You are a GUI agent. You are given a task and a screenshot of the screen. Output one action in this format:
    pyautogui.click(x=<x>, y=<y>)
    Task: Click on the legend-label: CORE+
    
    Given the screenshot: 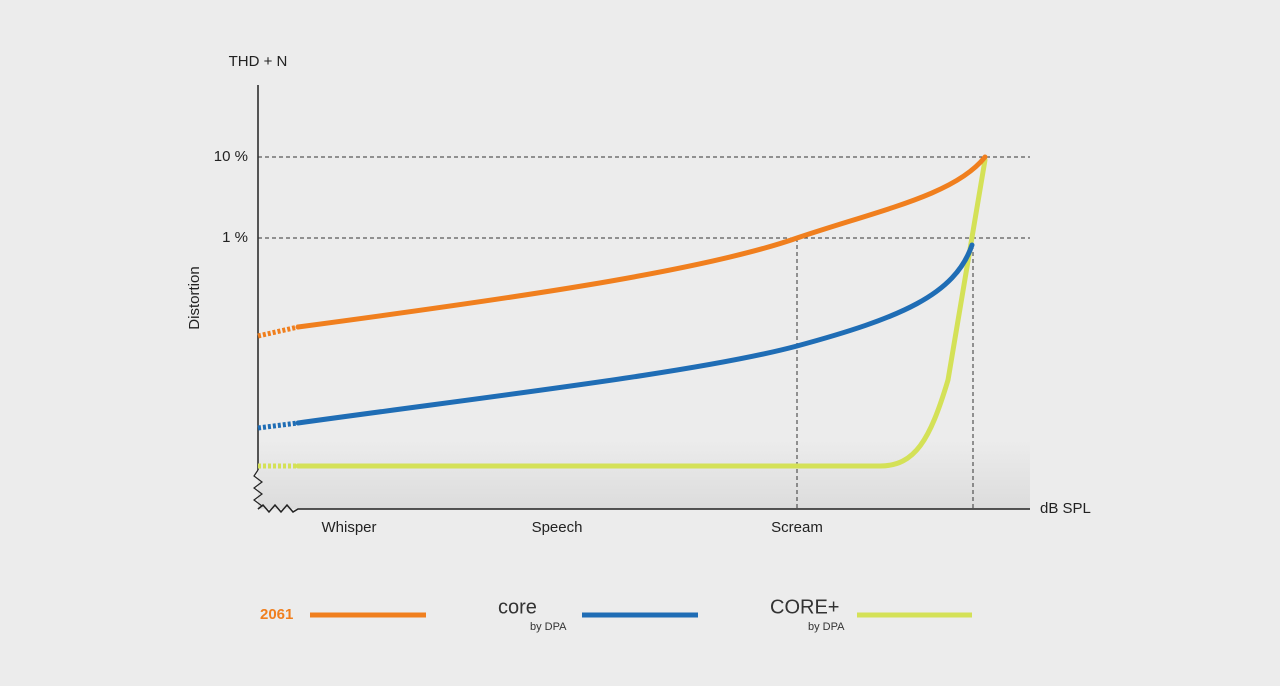 What is the action you would take?
    pyautogui.click(x=804, y=607)
    